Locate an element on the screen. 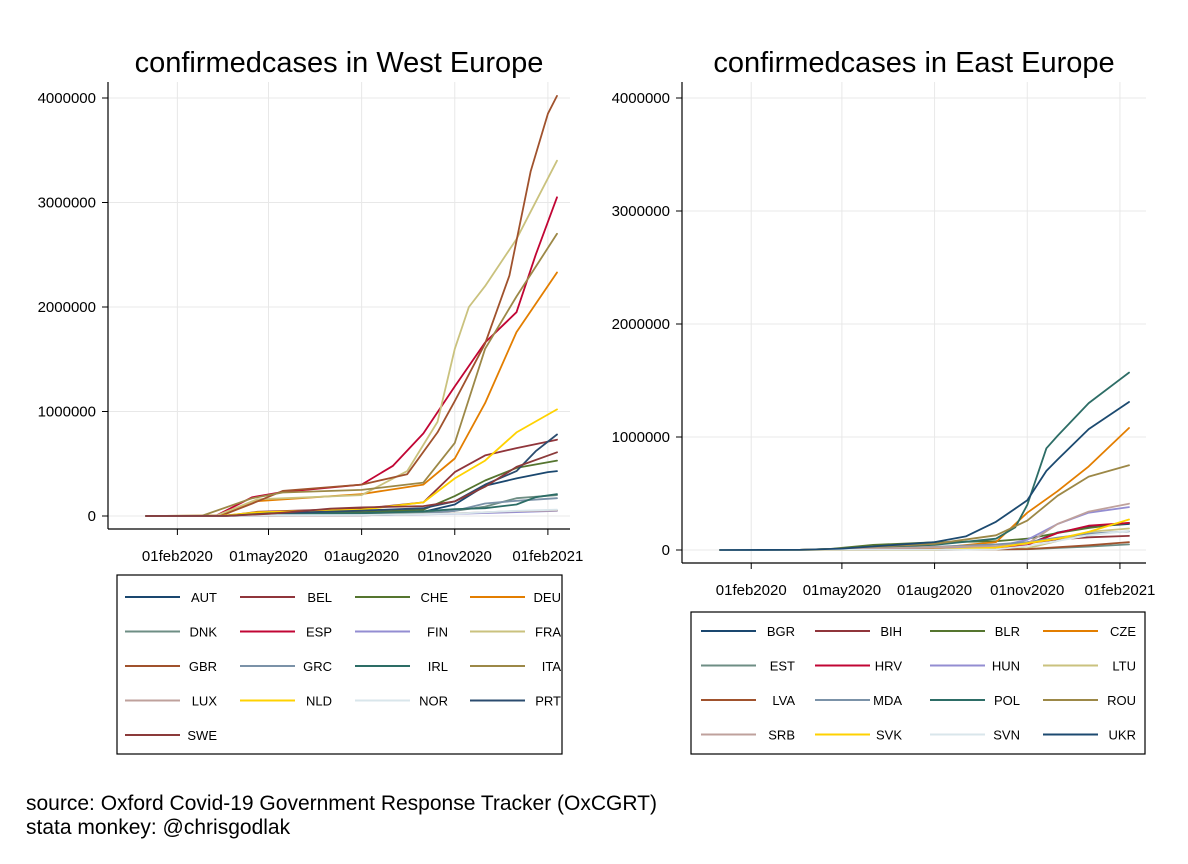  legend-label-blr: BLR is located at coordinates (1007, 631).